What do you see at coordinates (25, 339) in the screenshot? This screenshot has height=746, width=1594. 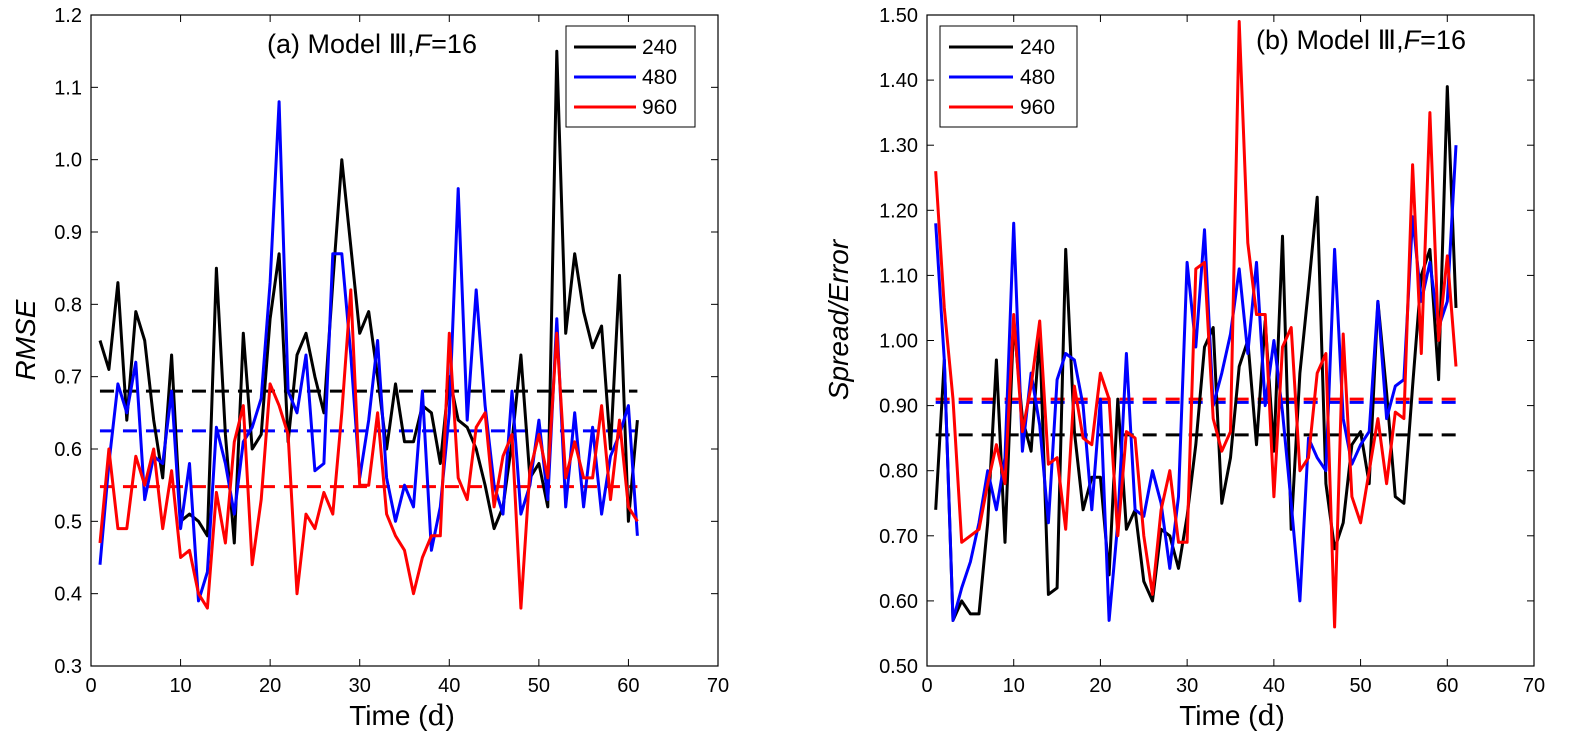 I see `panel-a-ylabel: RMSE` at bounding box center [25, 339].